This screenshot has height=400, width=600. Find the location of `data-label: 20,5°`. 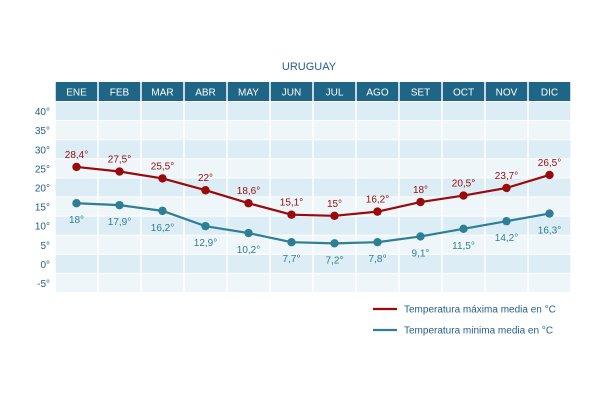

data-label: 20,5° is located at coordinates (463, 184).